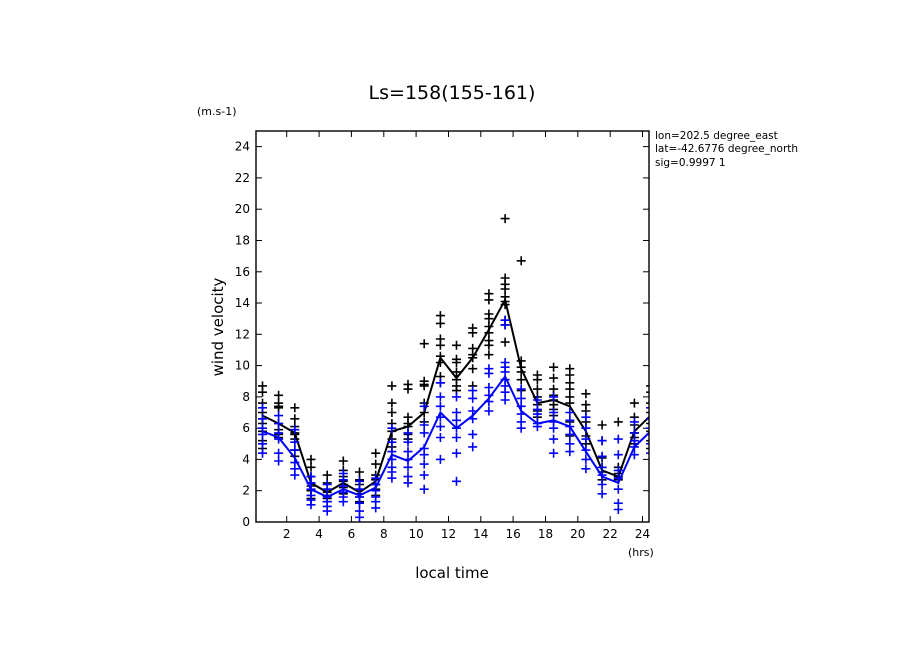 This screenshot has width=904, height=654. Describe the element at coordinates (242, 241) in the screenshot. I see `y-tick-label: 18` at that location.